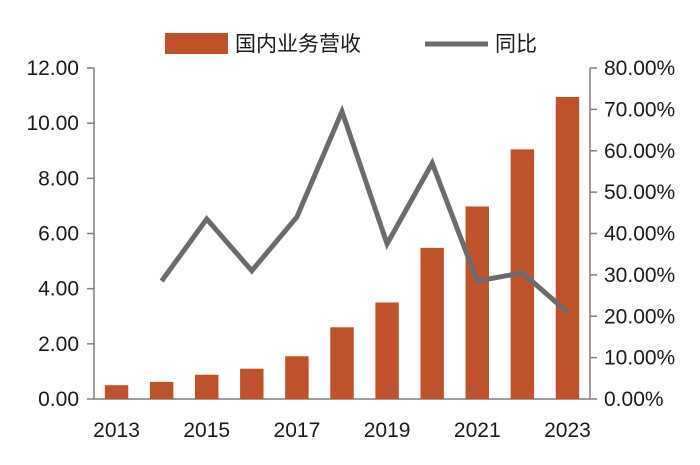 This screenshot has width=700, height=465. What do you see at coordinates (639, 109) in the screenshot?
I see `right-axis-tick-label: 70.00%` at bounding box center [639, 109].